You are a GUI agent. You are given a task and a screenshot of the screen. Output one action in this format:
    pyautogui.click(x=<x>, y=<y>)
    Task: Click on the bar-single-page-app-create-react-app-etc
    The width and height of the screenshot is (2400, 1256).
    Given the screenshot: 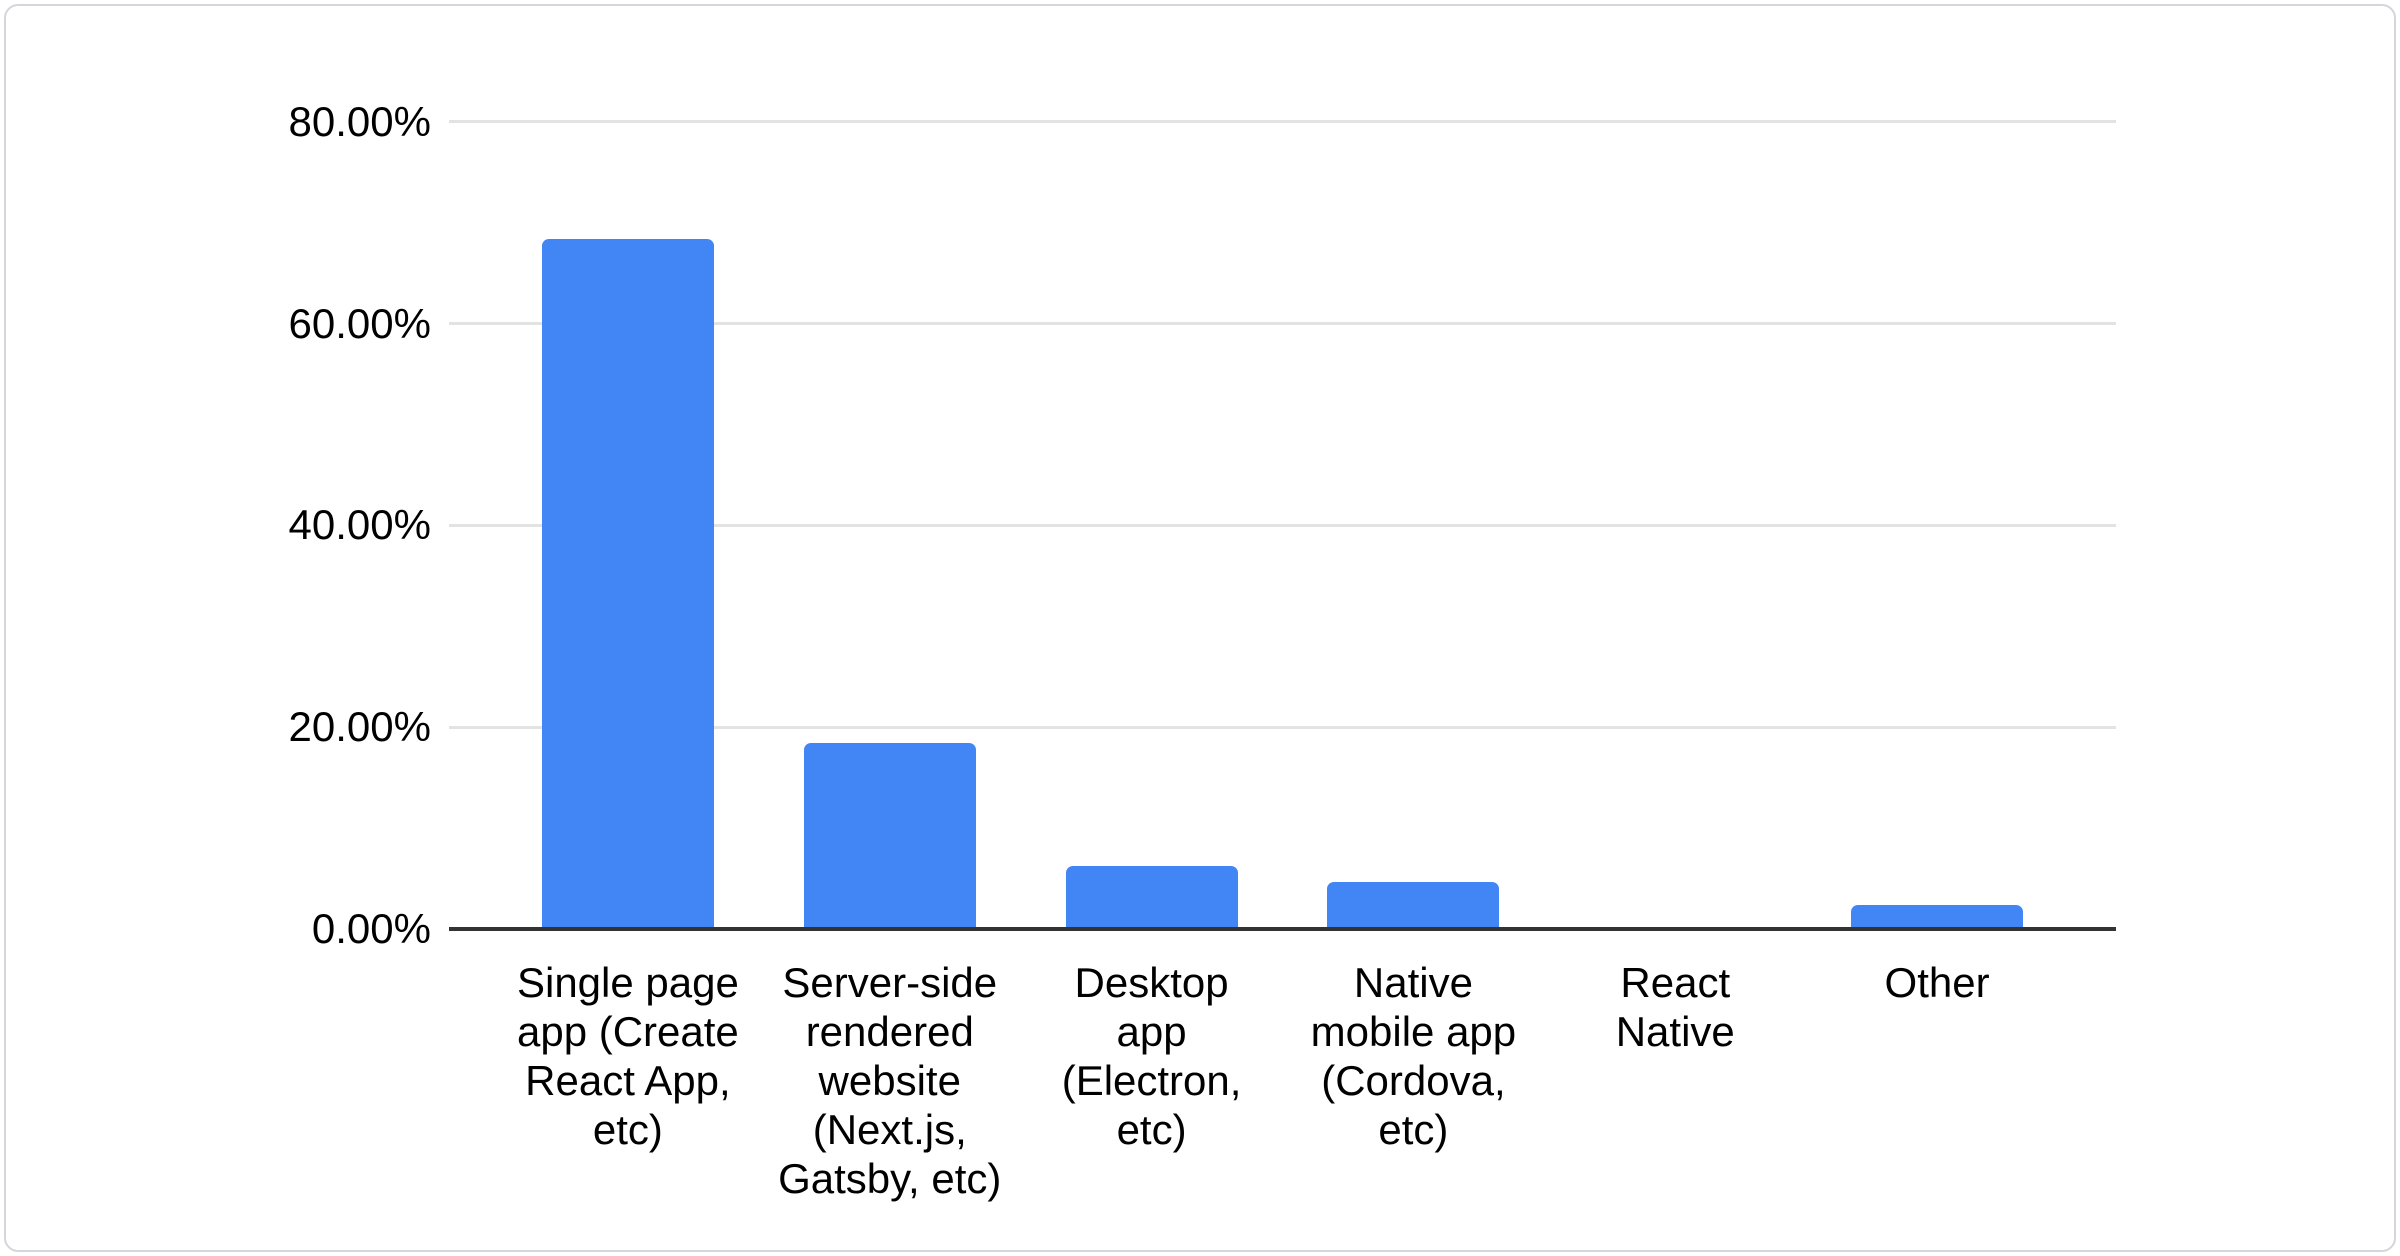 What is the action you would take?
    pyautogui.click(x=627, y=584)
    